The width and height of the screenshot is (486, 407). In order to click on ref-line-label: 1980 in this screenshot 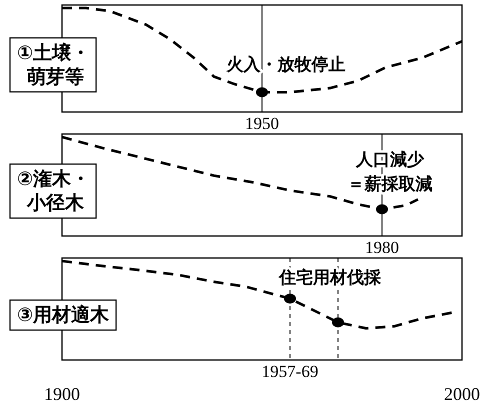, I will do `click(382, 247)`.